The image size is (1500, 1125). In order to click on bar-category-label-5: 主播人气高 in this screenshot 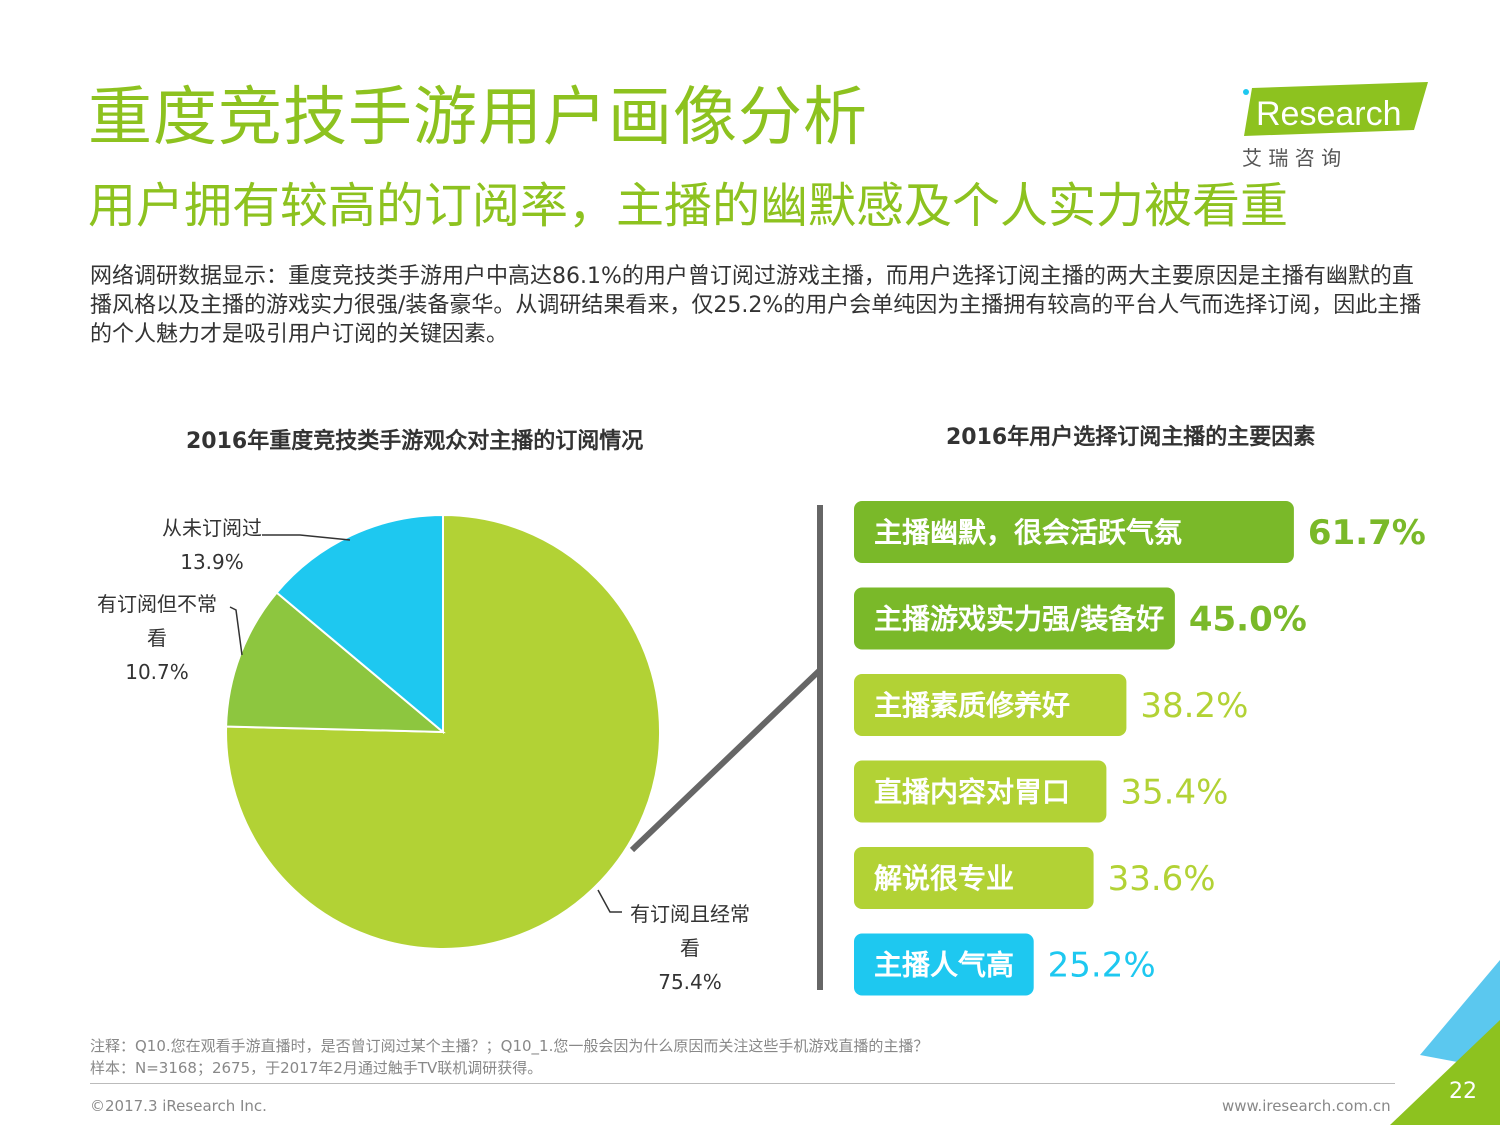, I will do `click(944, 965)`.